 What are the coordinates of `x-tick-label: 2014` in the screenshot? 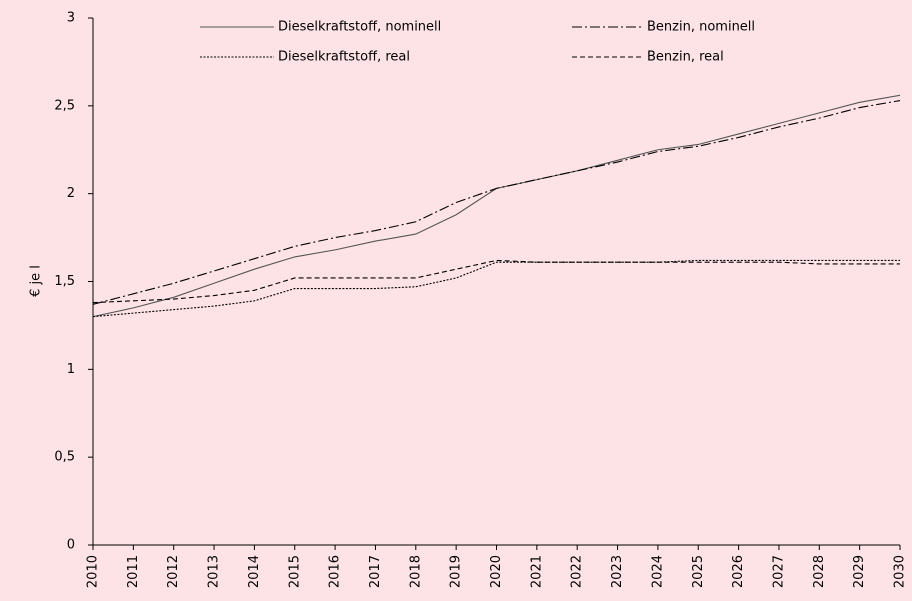 It's located at (254, 571).